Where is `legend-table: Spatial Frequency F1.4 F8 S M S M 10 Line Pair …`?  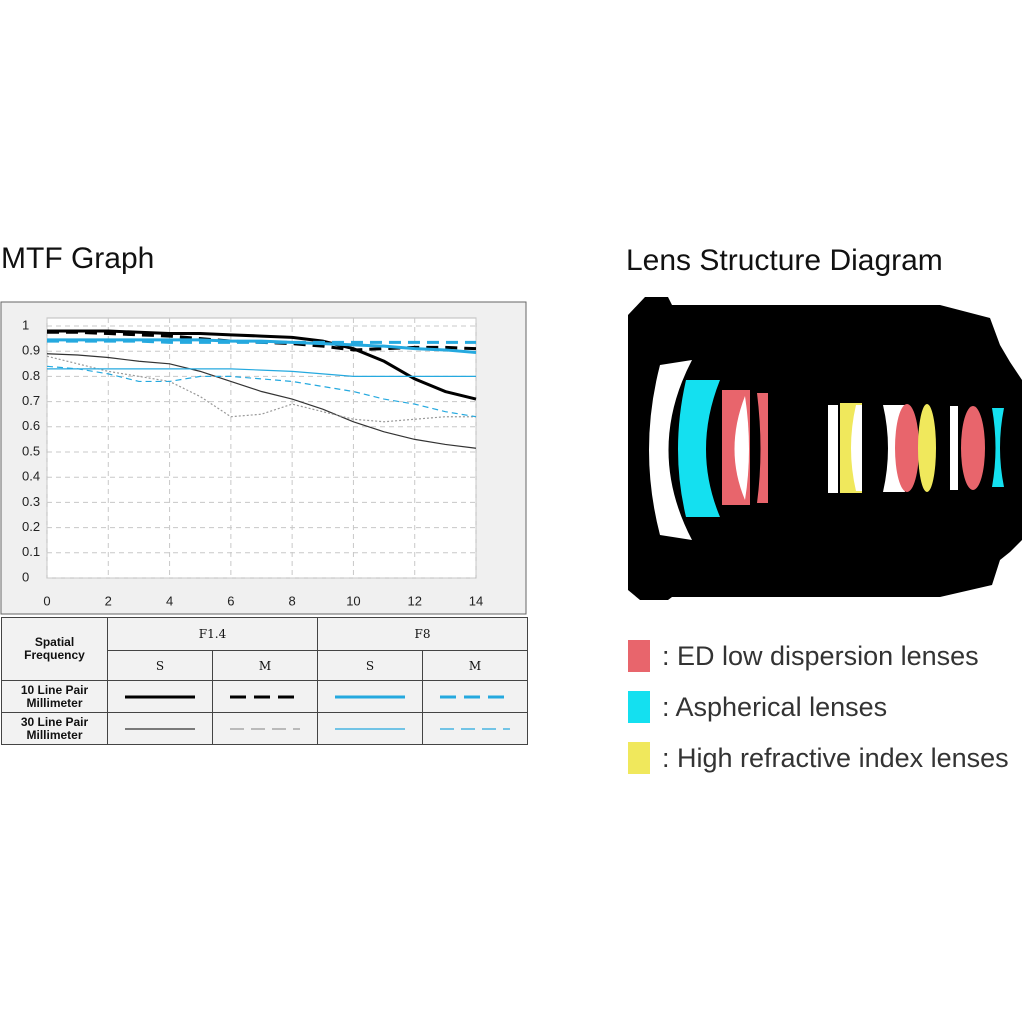
legend-table: Spatial Frequency F1.4 F8 S M S M 10 Line Pair … is located at coordinates (265, 681).